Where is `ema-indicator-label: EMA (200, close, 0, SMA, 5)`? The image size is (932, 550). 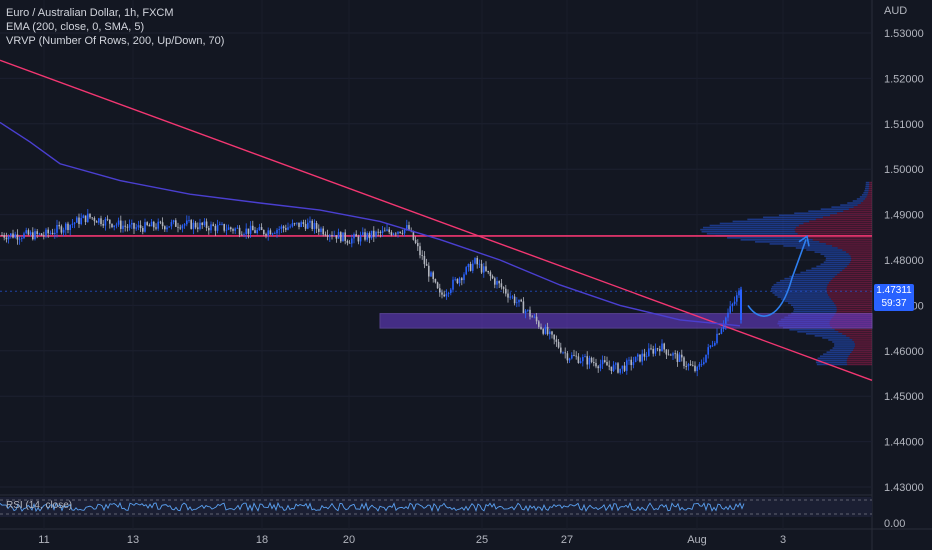 ema-indicator-label: EMA (200, close, 0, SMA, 5) is located at coordinates (75, 27).